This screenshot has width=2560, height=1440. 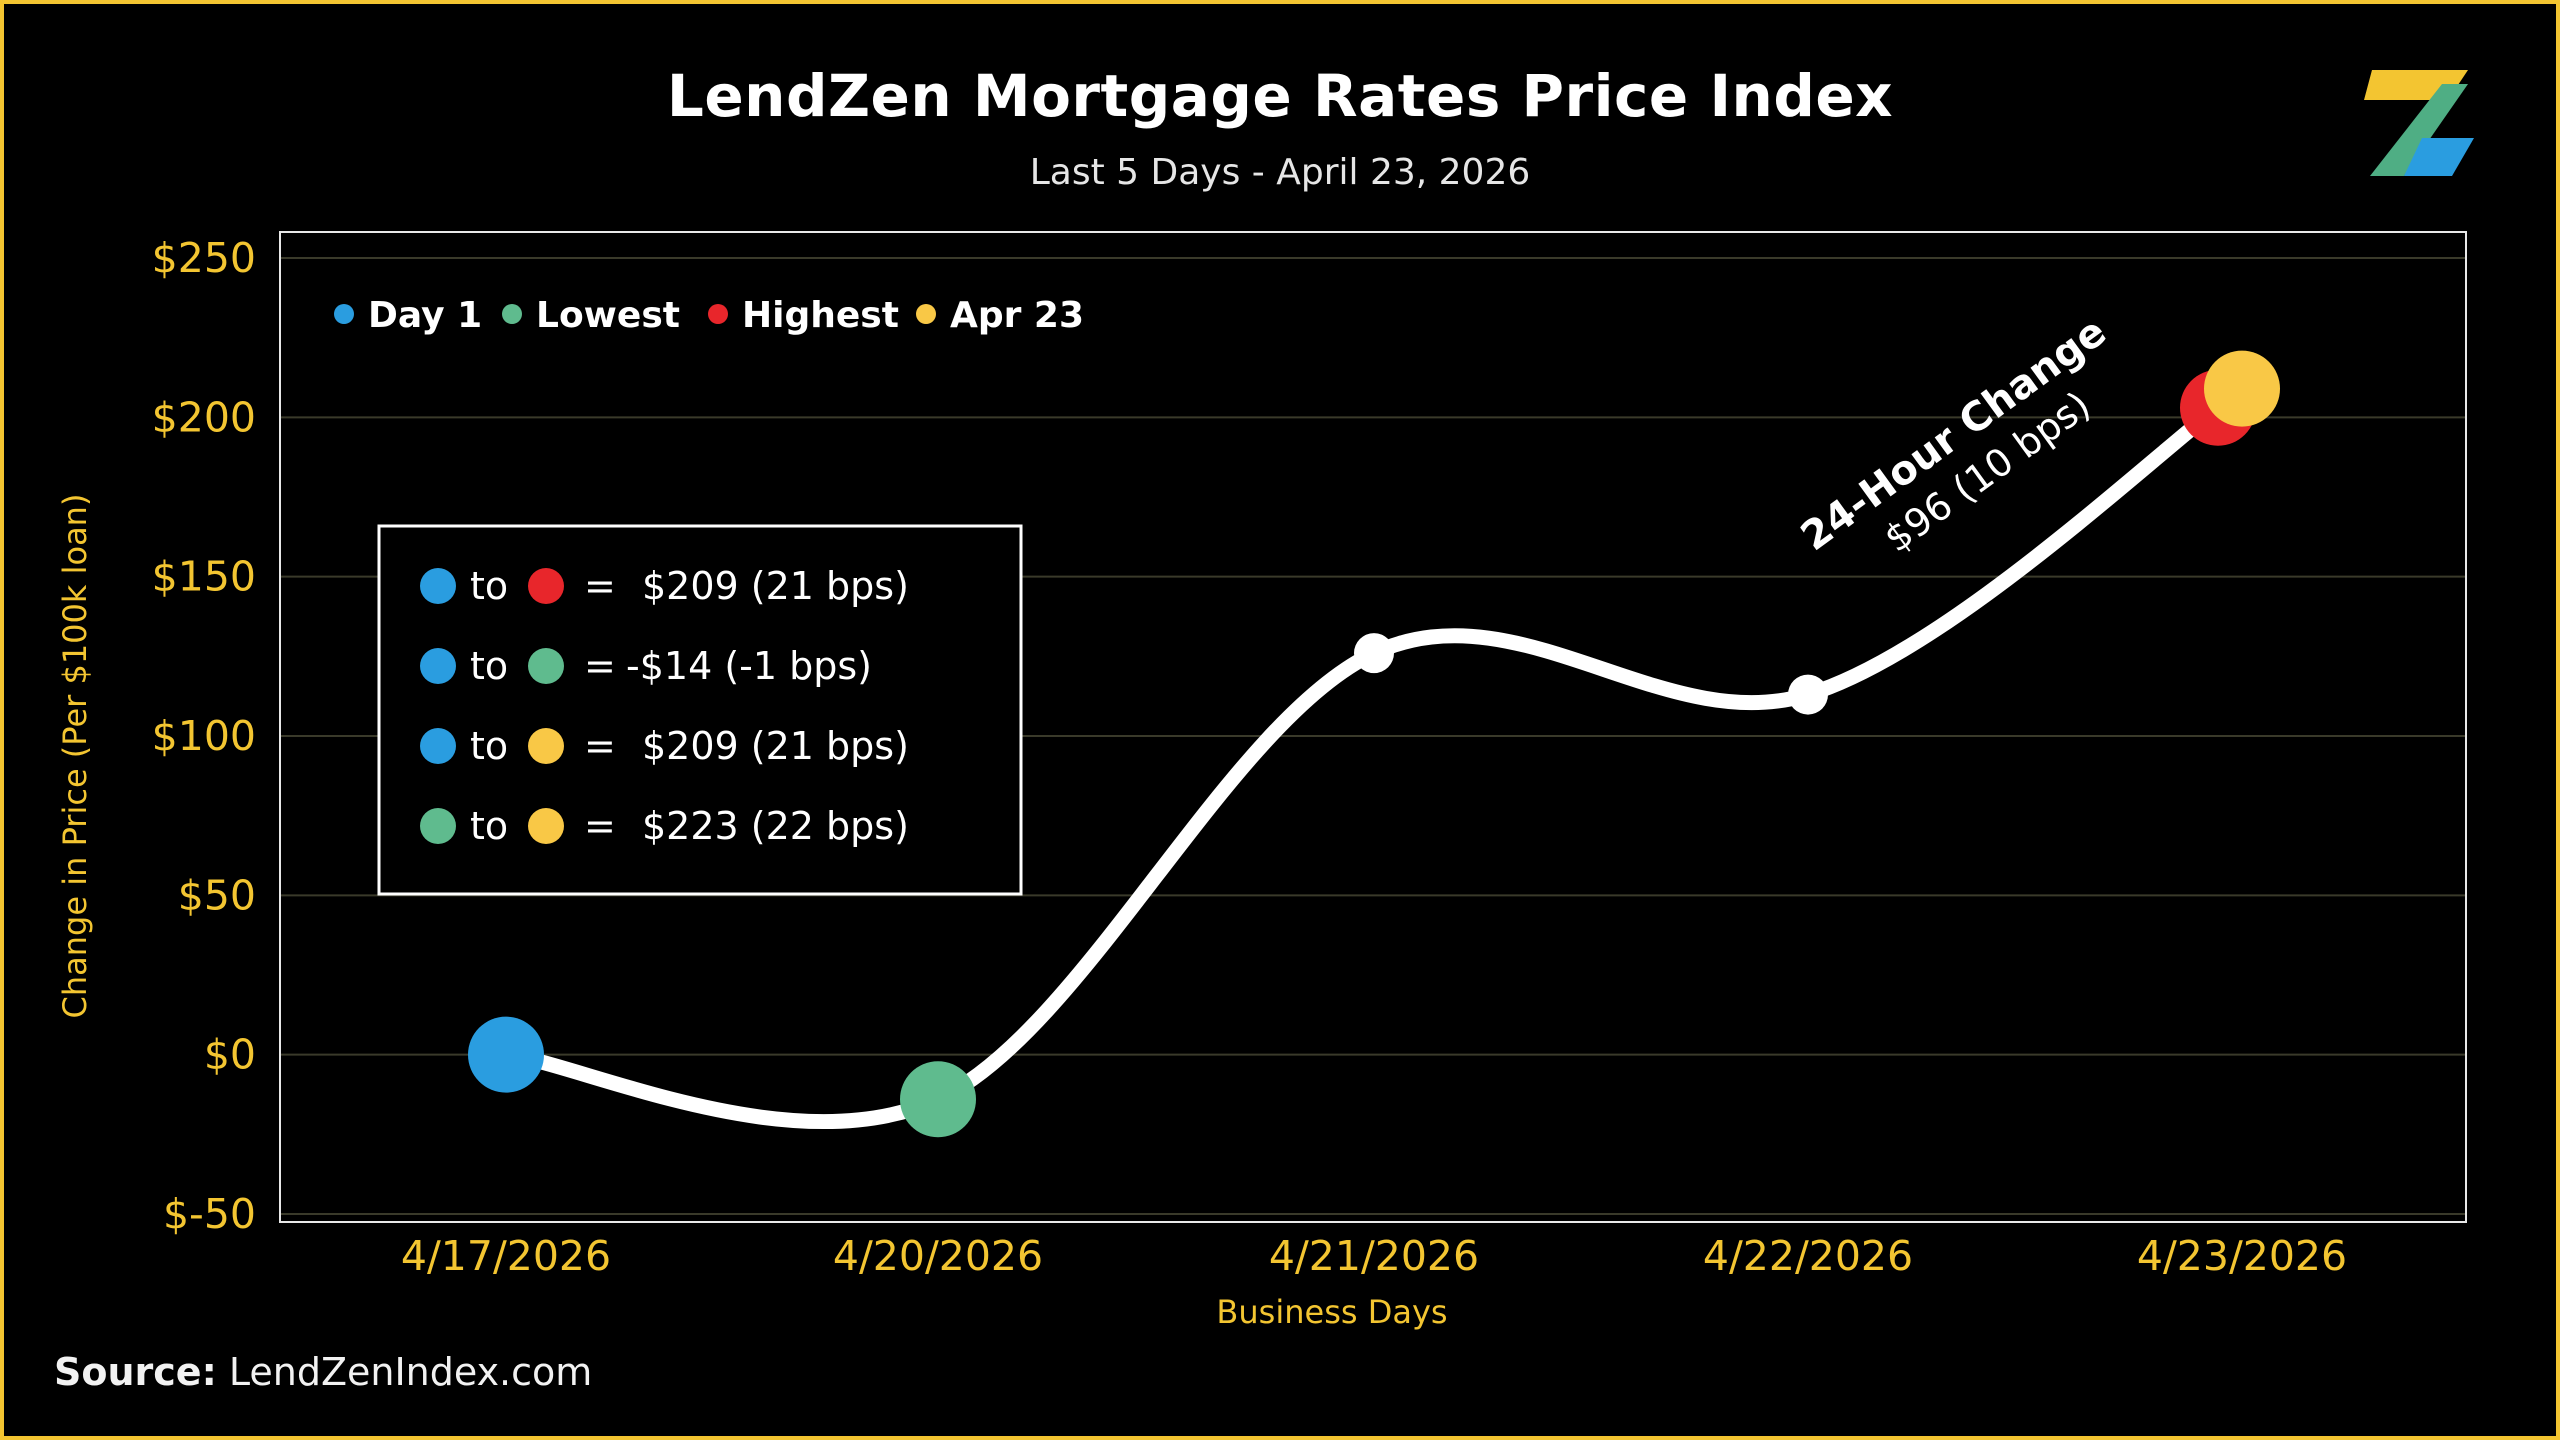 What do you see at coordinates (512, 314) in the screenshot?
I see `legend-marker-lowest` at bounding box center [512, 314].